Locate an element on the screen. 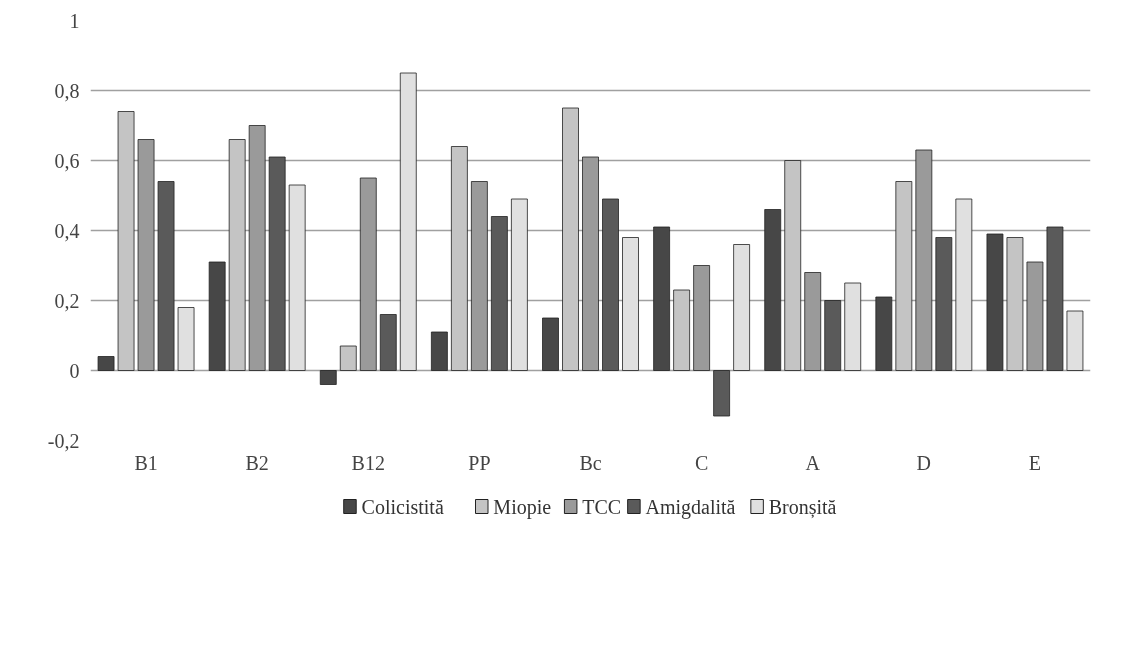  x-tick-label: A is located at coordinates (813, 462).